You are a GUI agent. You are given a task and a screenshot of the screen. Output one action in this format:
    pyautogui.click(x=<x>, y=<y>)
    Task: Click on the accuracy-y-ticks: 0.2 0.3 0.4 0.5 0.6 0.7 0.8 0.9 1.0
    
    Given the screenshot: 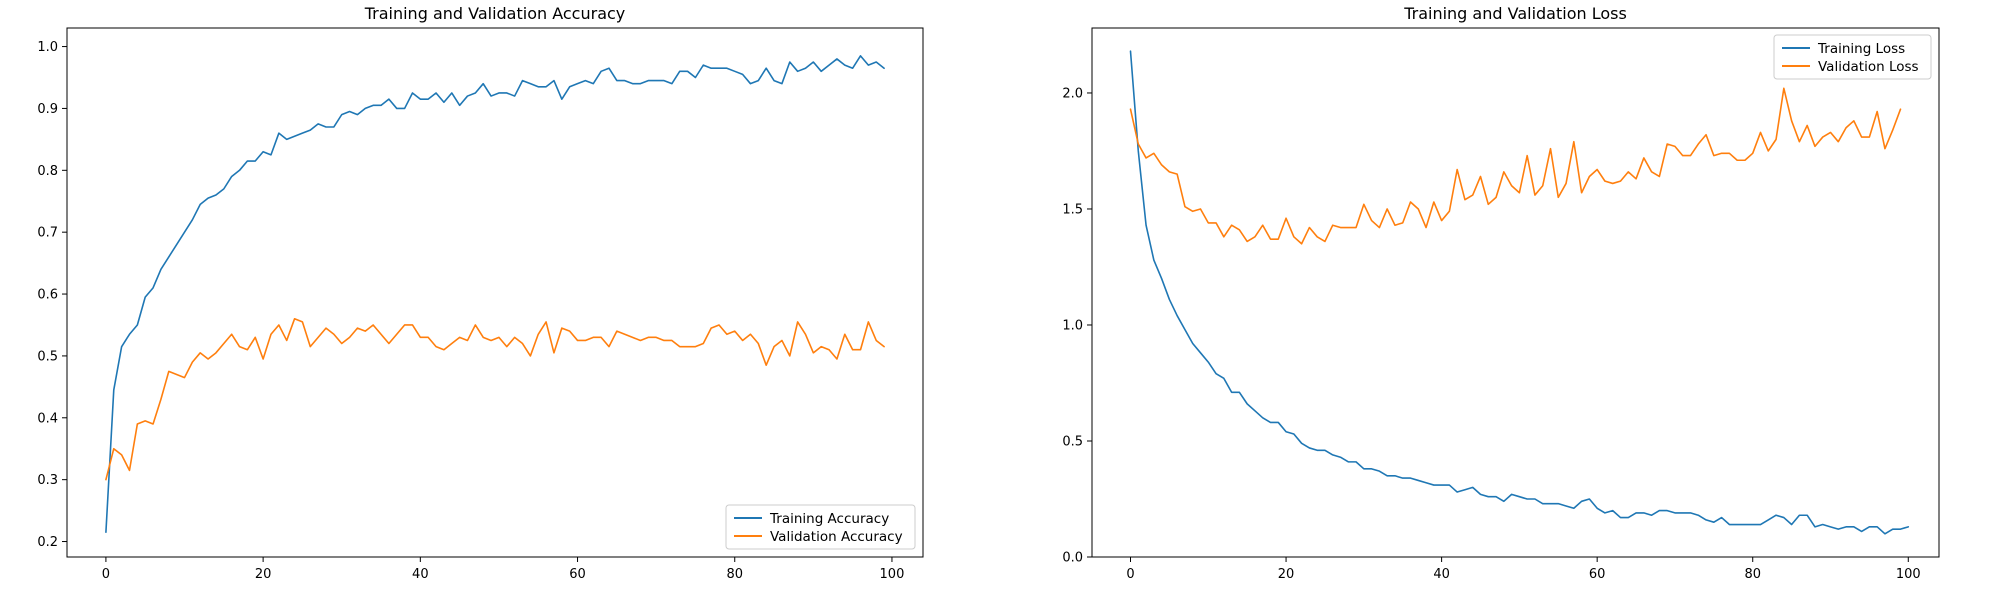 What is the action you would take?
    pyautogui.click(x=52, y=295)
    